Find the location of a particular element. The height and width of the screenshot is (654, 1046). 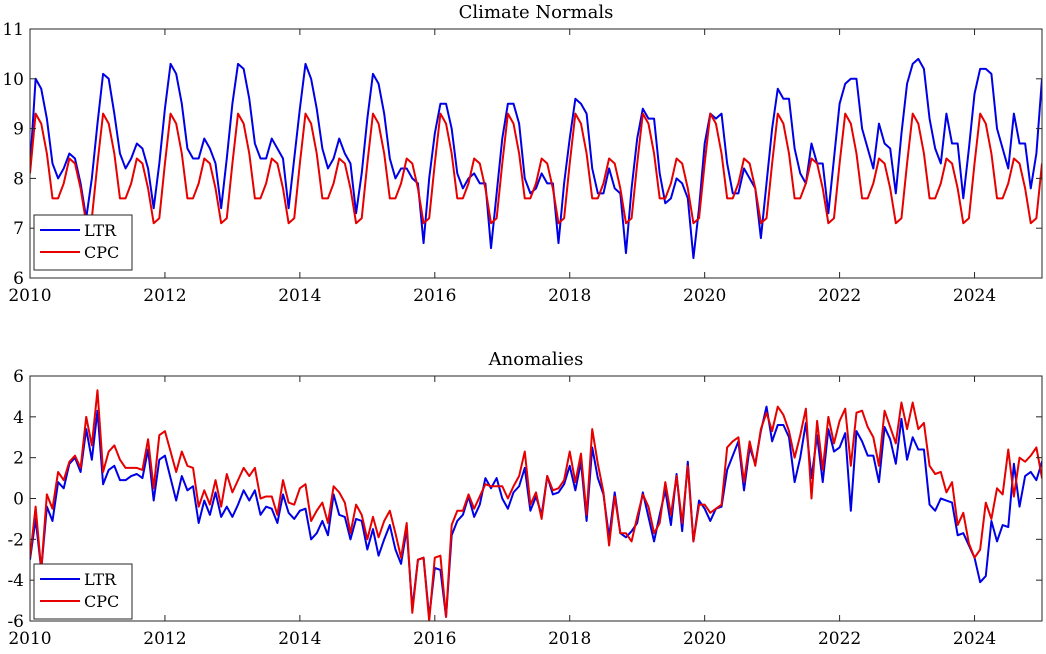

y-tick-label: 11 is located at coordinates (13, 30).